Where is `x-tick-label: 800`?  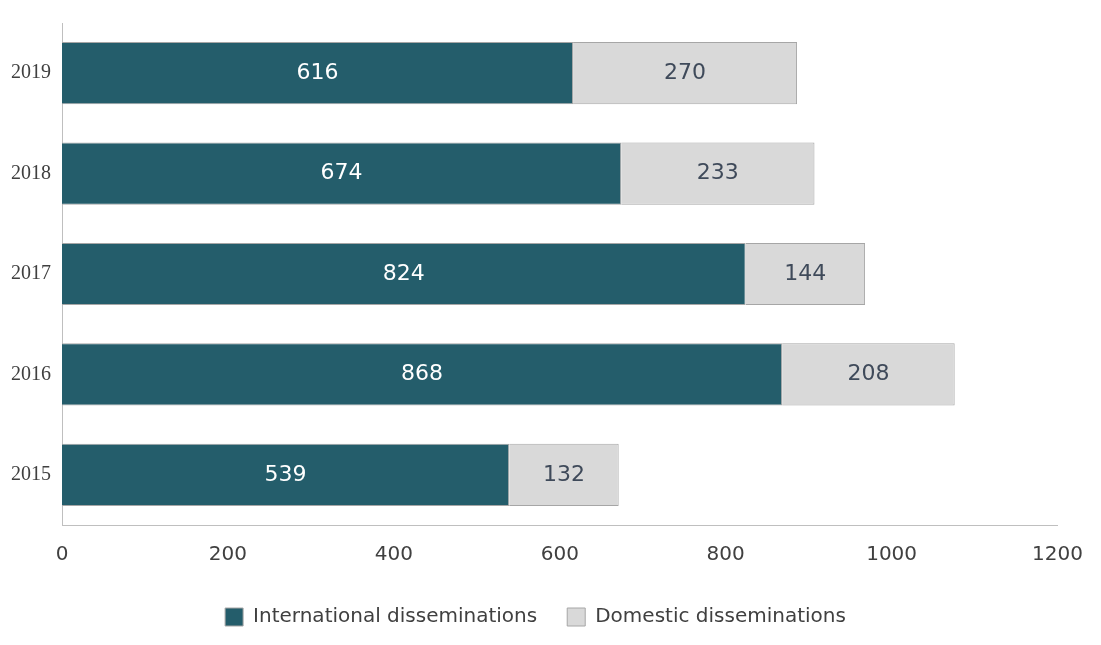 x-tick-label: 800 is located at coordinates (725, 553).